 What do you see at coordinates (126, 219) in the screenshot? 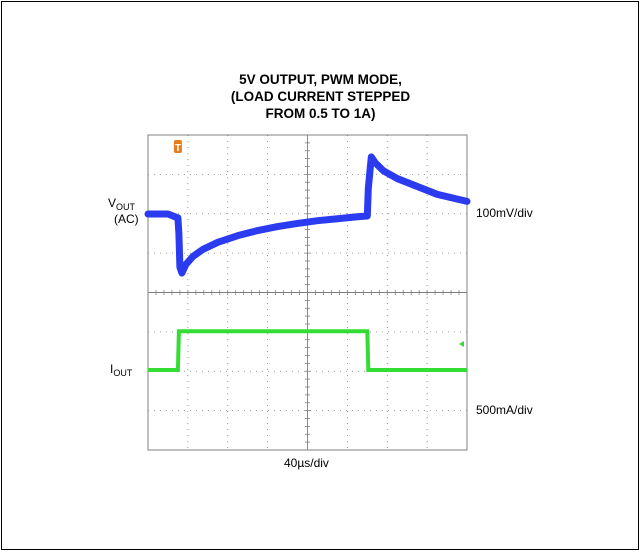
I see `vout-ac-label: (AC)` at bounding box center [126, 219].